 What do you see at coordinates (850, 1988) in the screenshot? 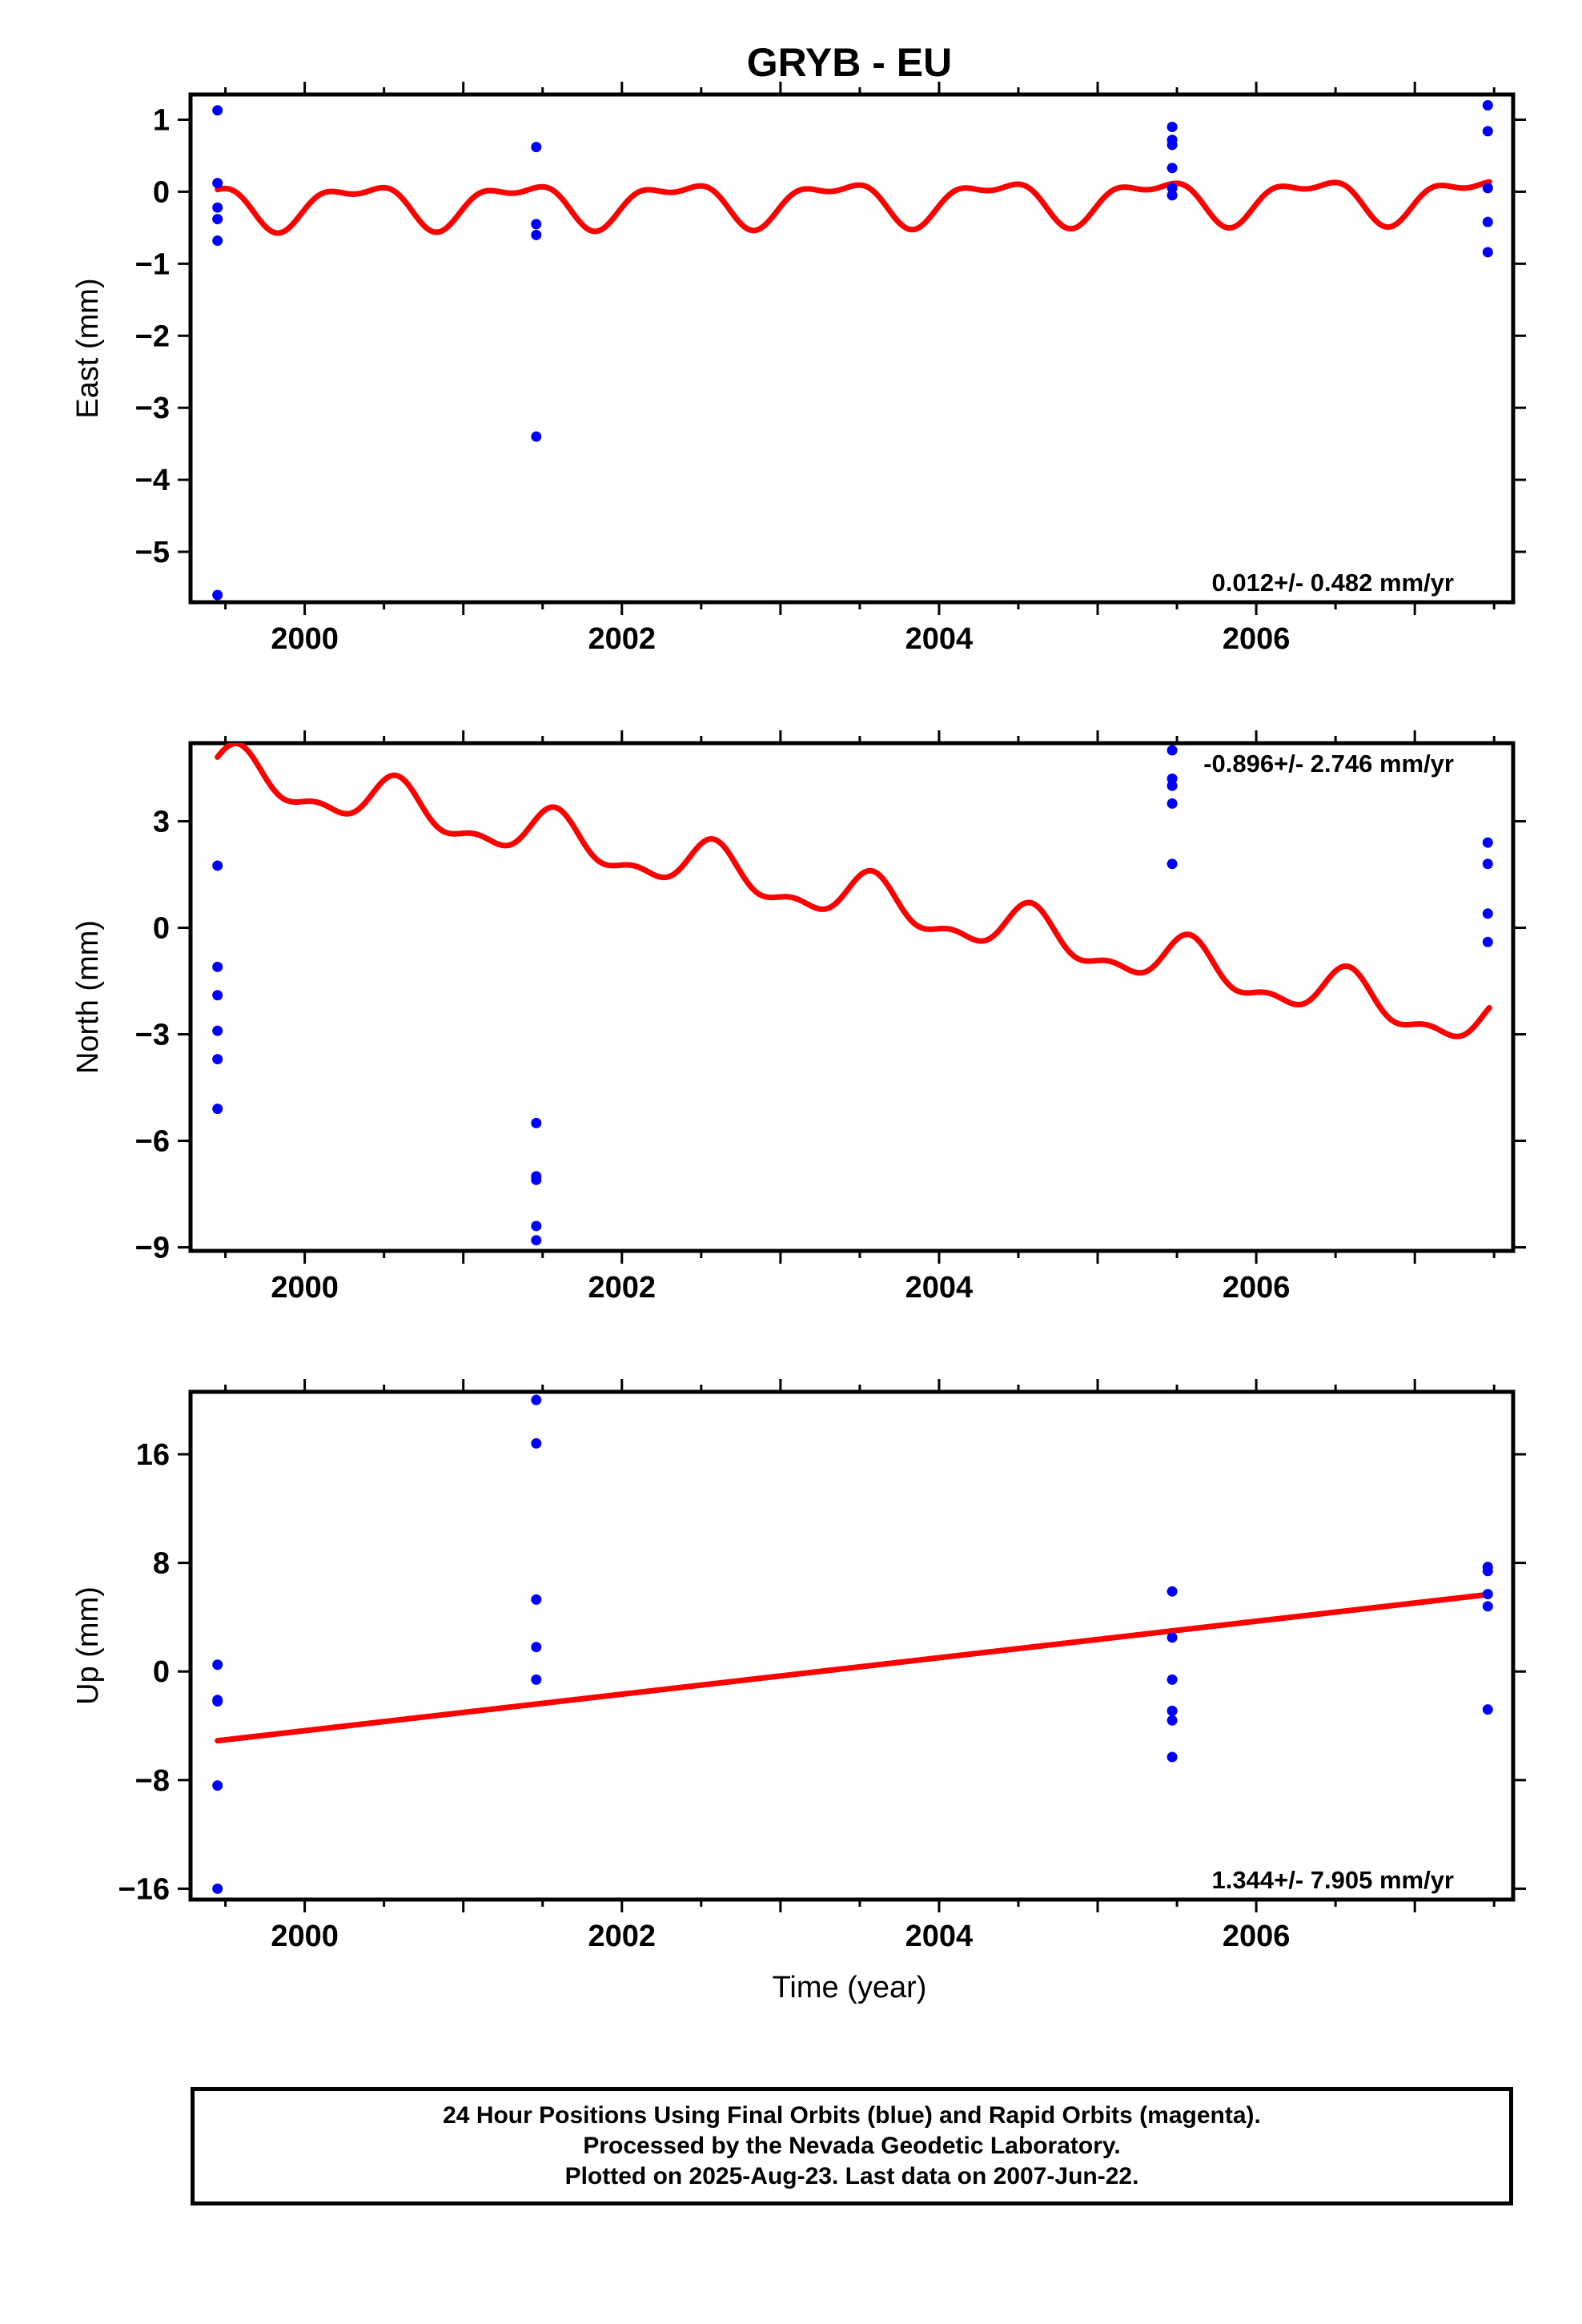
I see `x-axis-label: Time (year)` at bounding box center [850, 1988].